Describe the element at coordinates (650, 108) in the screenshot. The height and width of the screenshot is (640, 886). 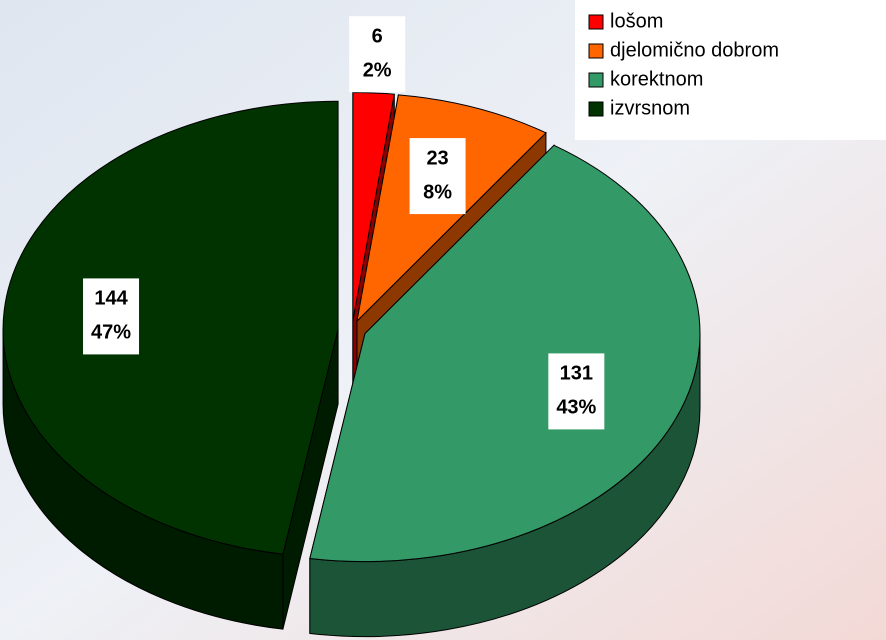
I see `legend-label: izvrsnom` at that location.